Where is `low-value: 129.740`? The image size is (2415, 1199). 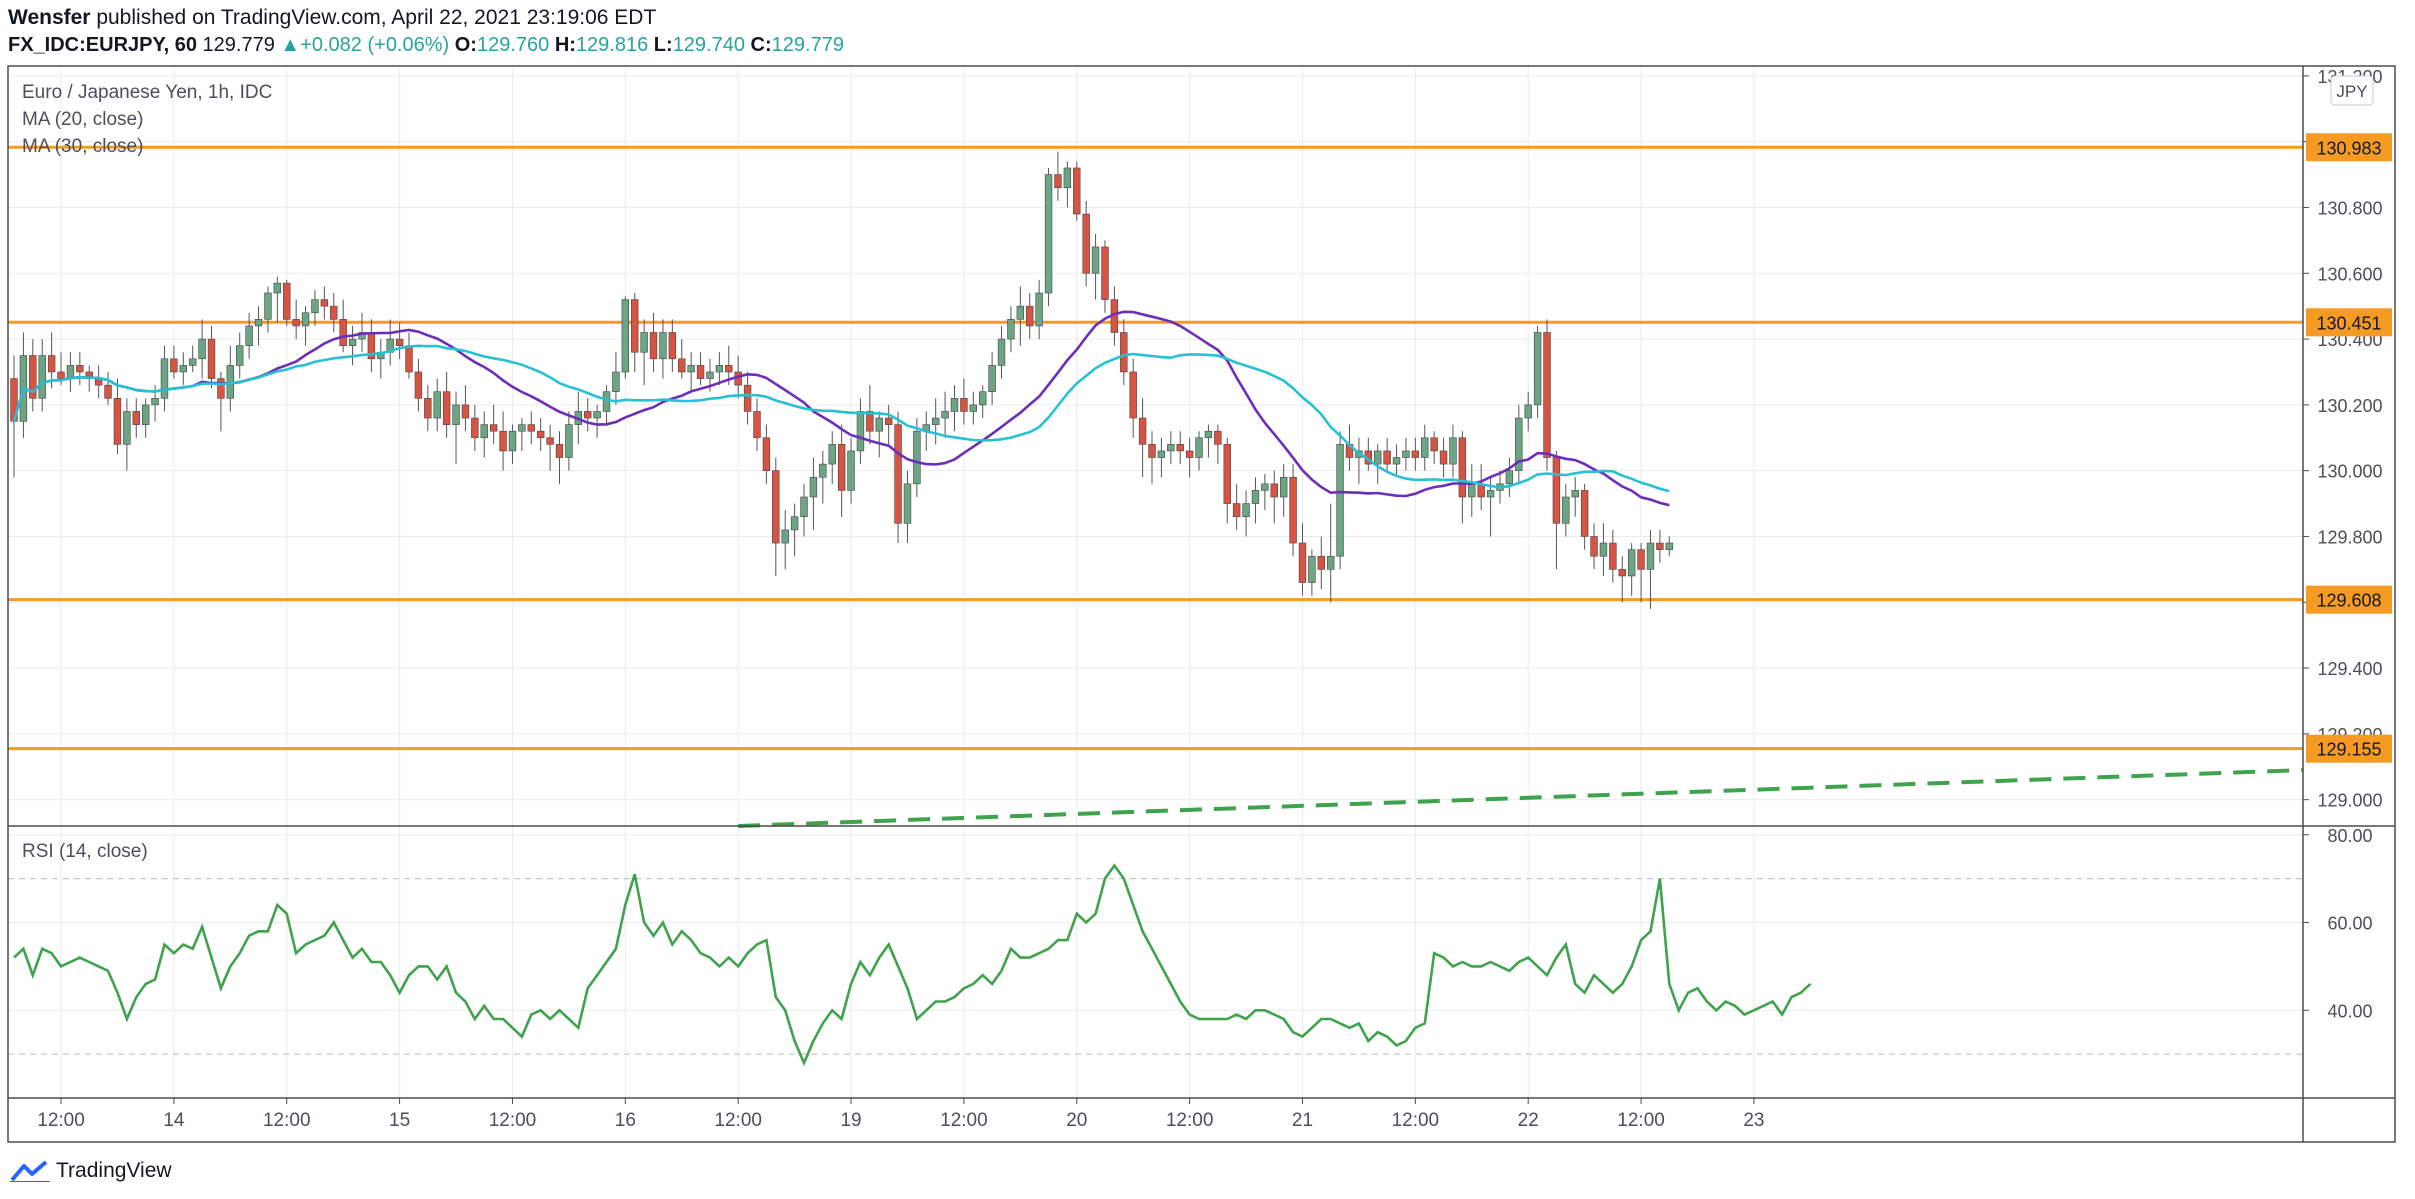 low-value: 129.740 is located at coordinates (708, 45).